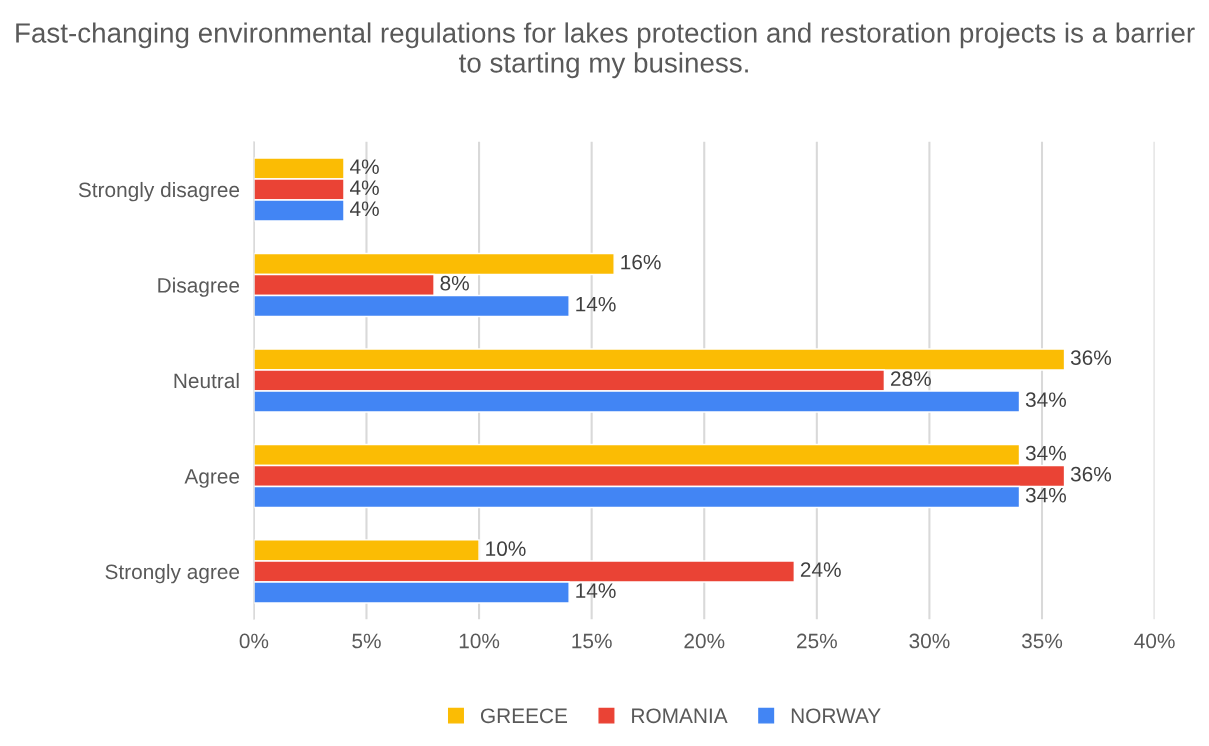 The height and width of the screenshot is (746, 1209). I want to click on x-tick-label: 0%, so click(254, 641).